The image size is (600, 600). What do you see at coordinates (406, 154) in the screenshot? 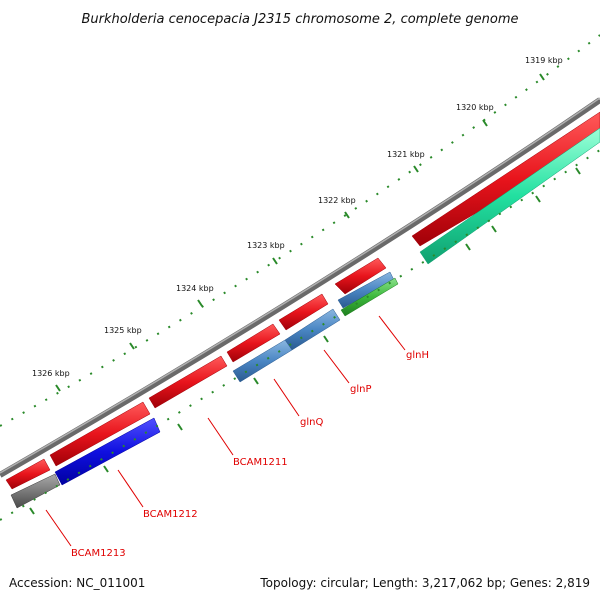
I see `tick-label: 1321 kbp` at bounding box center [406, 154].